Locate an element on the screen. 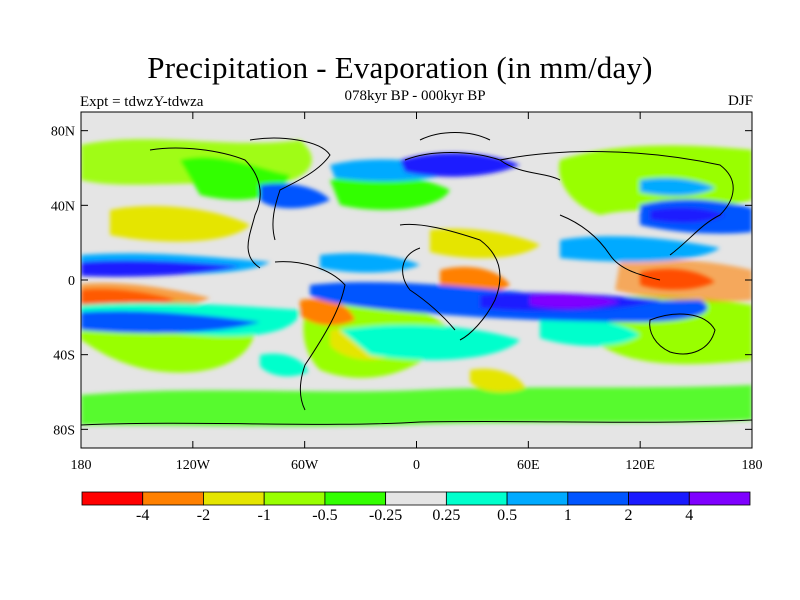  lon-tick-label: 0 is located at coordinates (416, 465).